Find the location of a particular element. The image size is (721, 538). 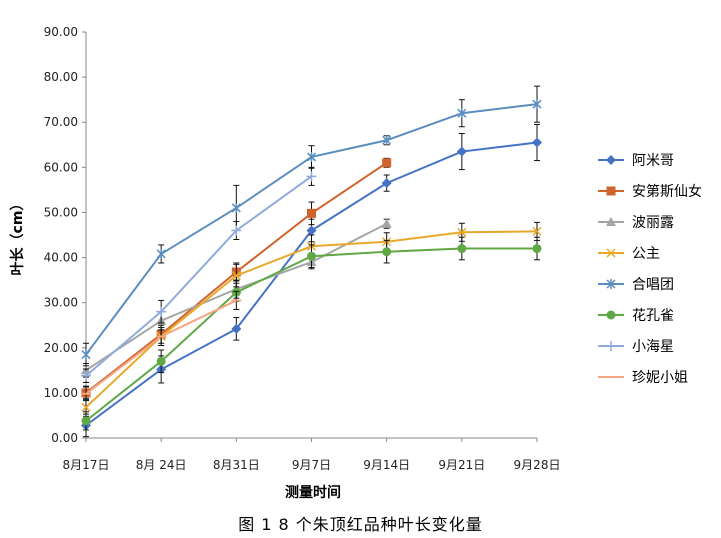

x-tick-label: 9月7日 is located at coordinates (311, 465).